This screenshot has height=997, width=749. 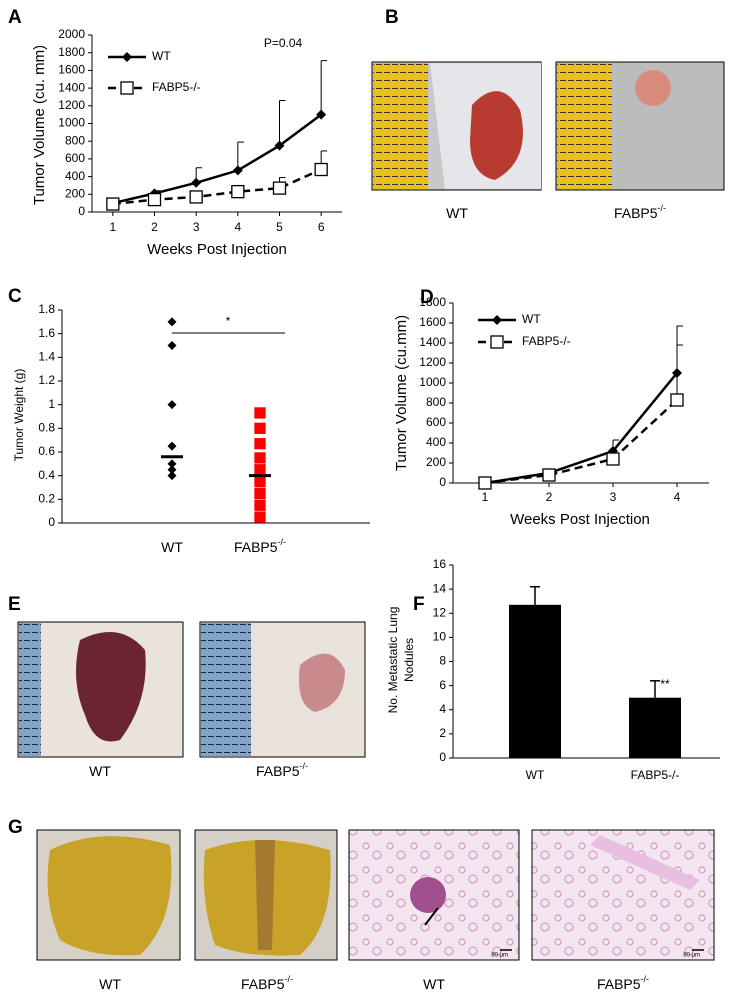 What do you see at coordinates (440, 564) in the screenshot?
I see `y-tick-label: 16` at bounding box center [440, 564].